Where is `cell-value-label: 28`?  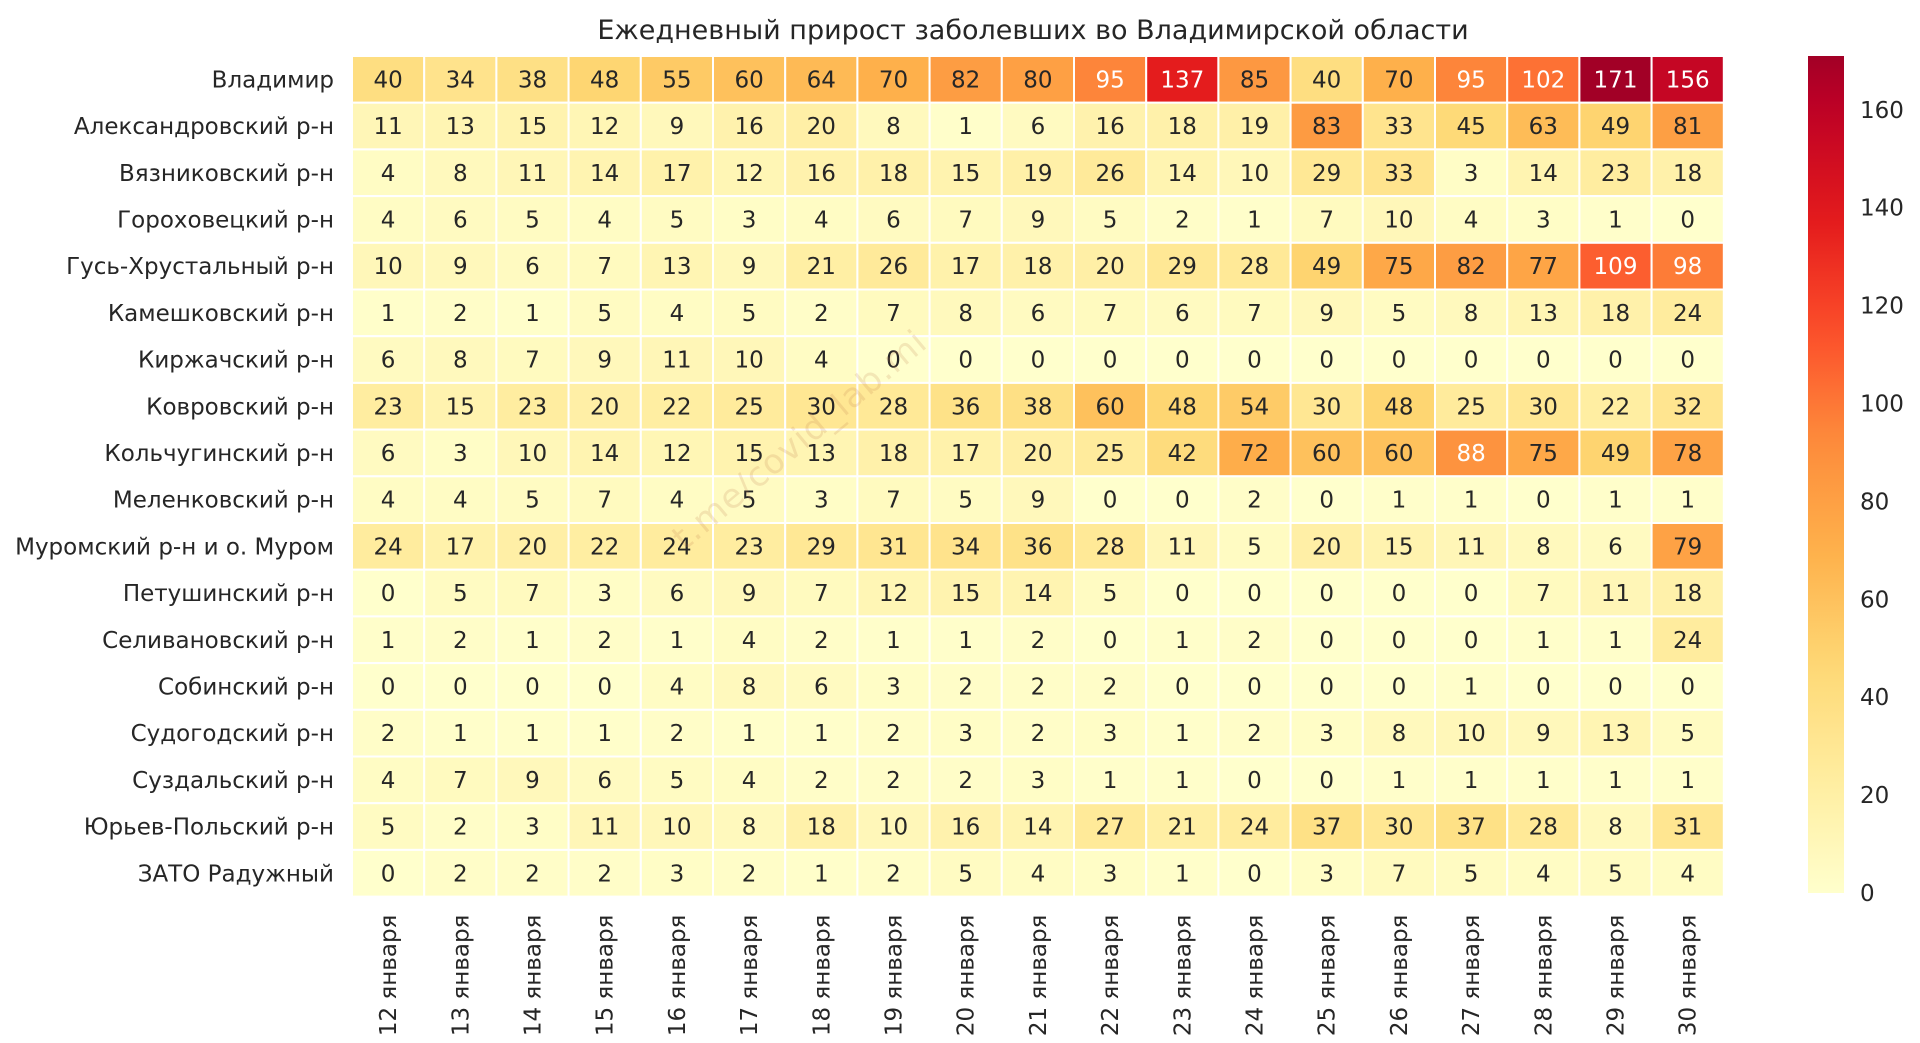
cell-value-label: 28 is located at coordinates (1109, 547).